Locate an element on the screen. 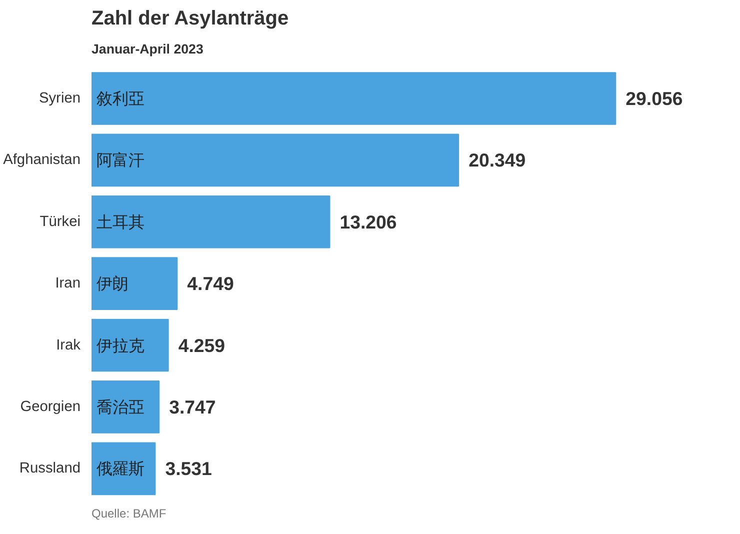  data-label: 3.531 is located at coordinates (188, 469).